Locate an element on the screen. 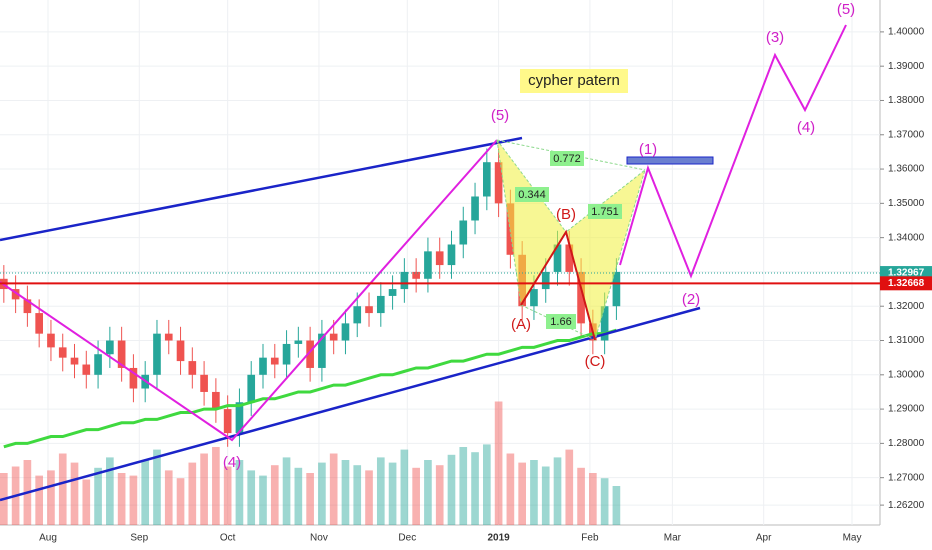 This screenshot has width=932, height=550. price-tag-label: 1.32967 is located at coordinates (906, 273).